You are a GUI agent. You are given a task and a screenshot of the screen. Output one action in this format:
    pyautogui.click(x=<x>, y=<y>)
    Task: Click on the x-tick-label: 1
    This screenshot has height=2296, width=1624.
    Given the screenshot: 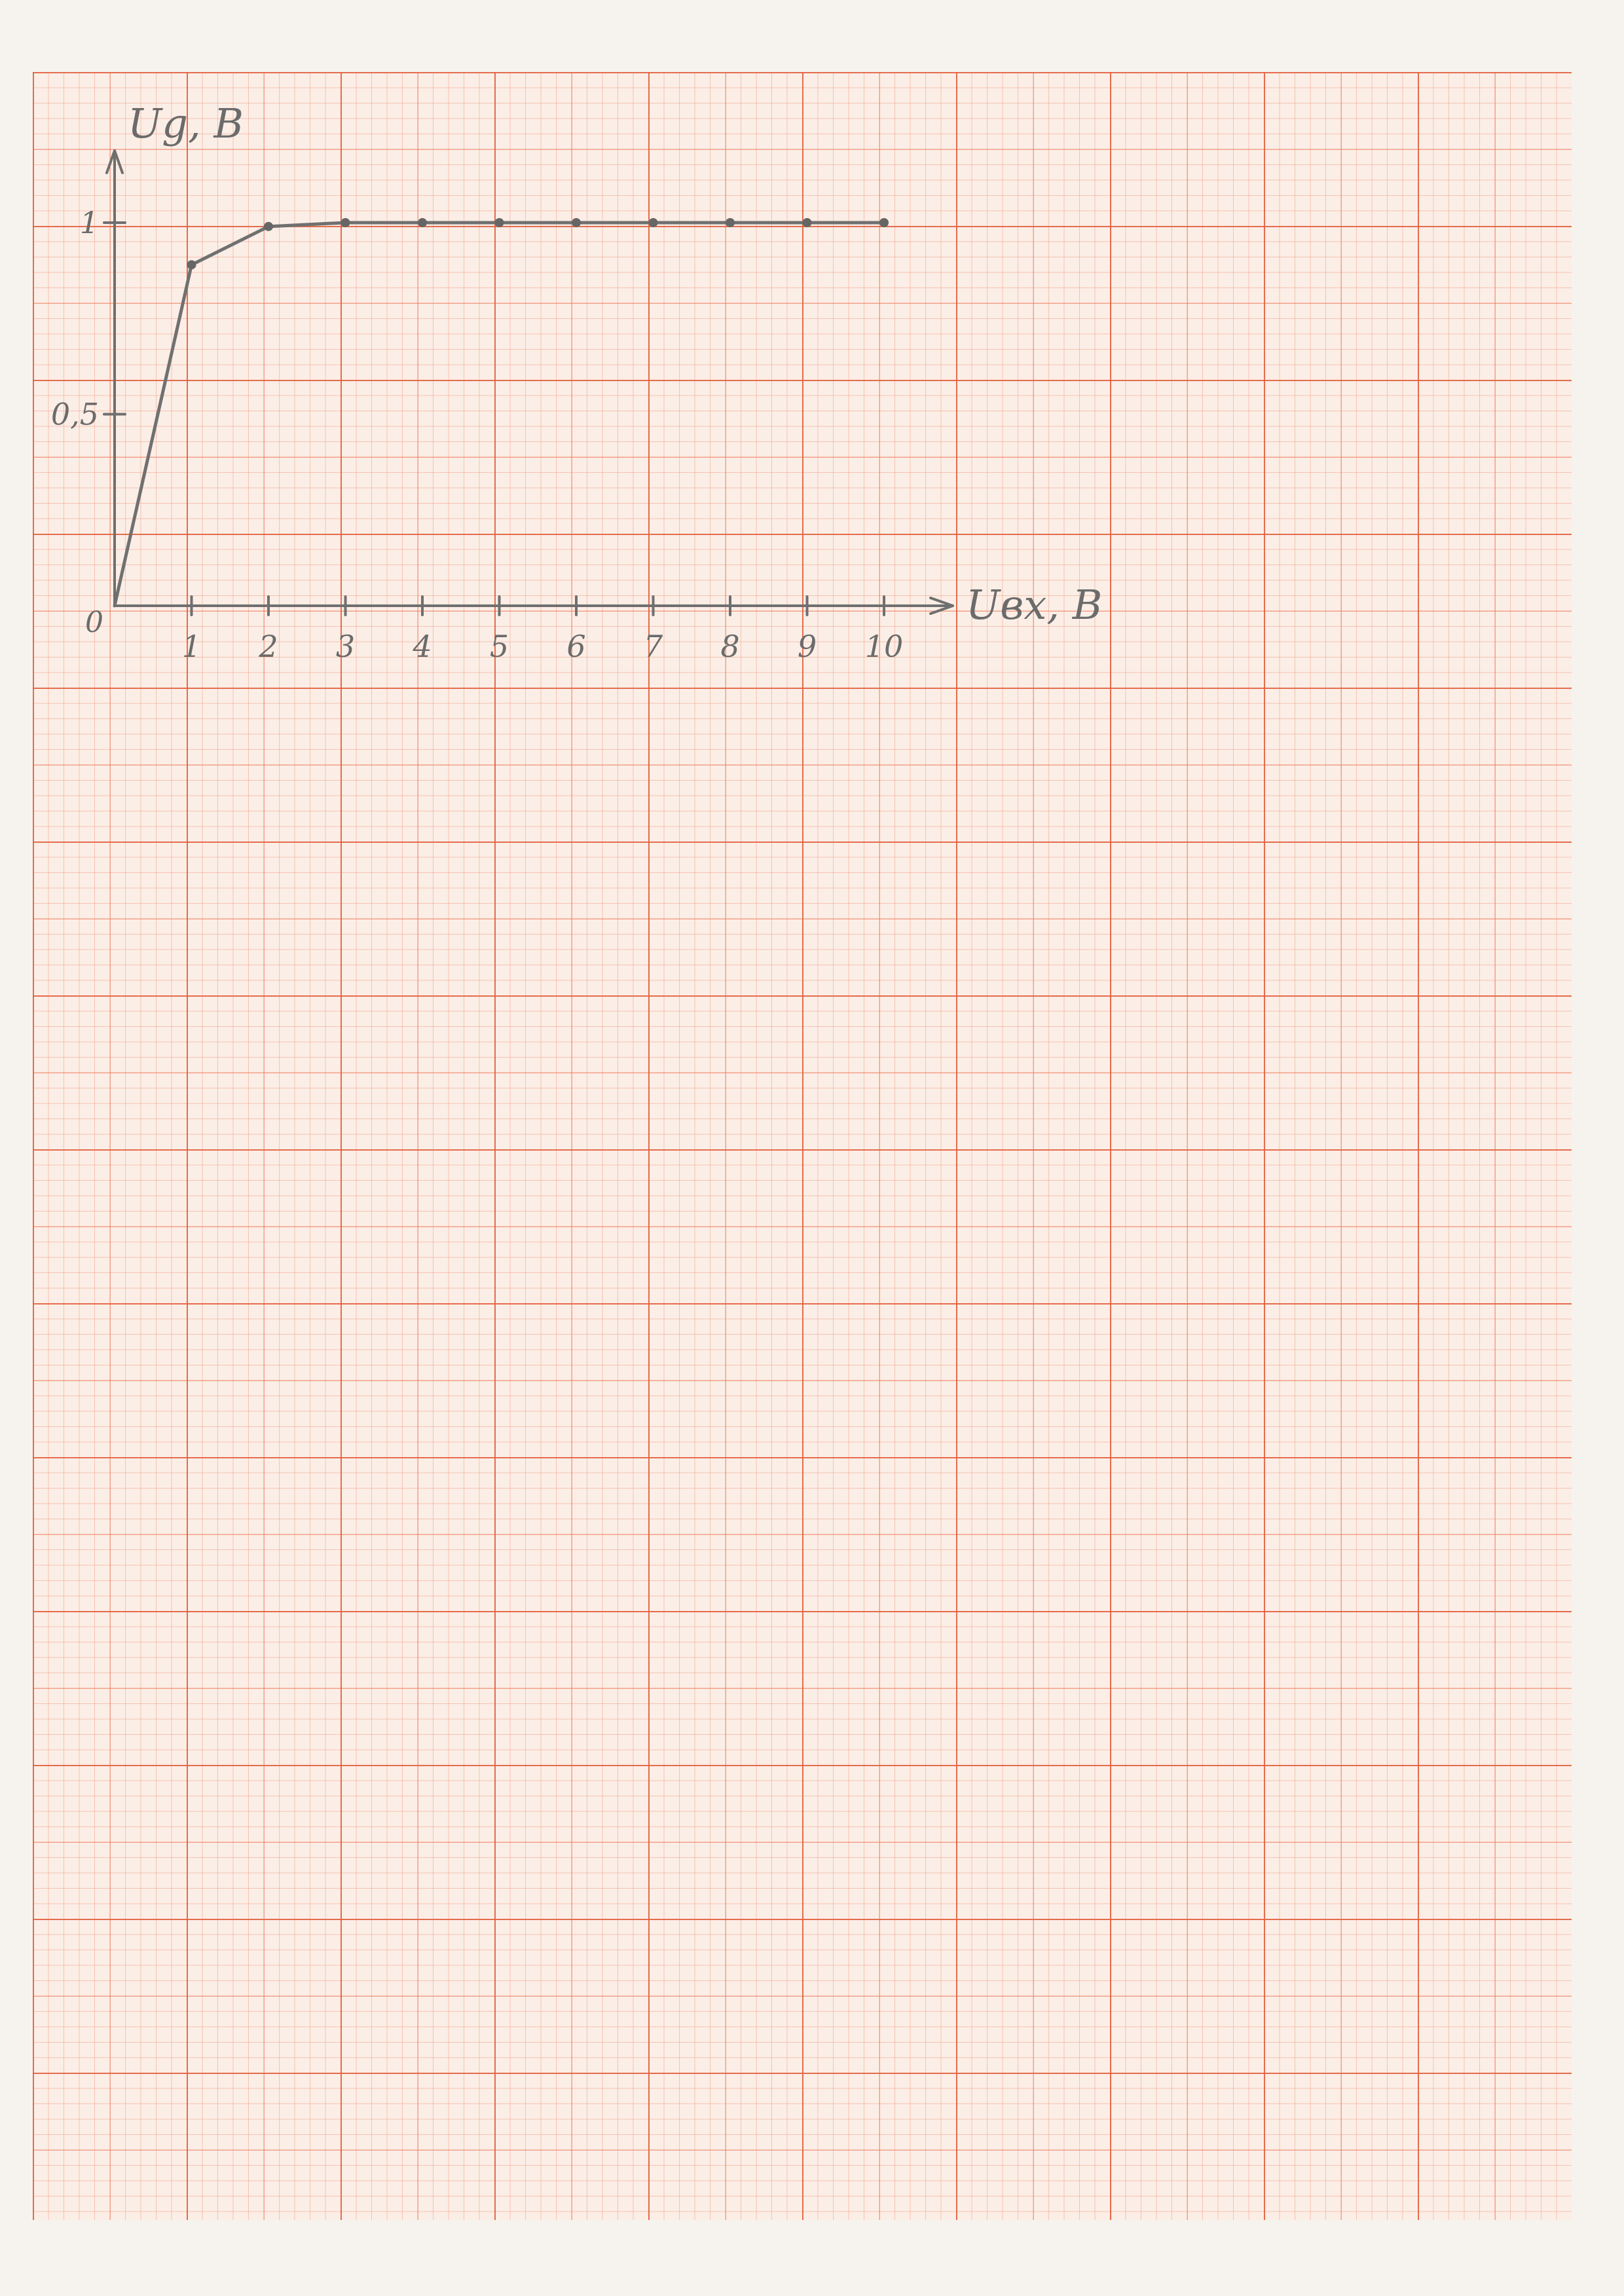 What is the action you would take?
    pyautogui.click(x=191, y=647)
    